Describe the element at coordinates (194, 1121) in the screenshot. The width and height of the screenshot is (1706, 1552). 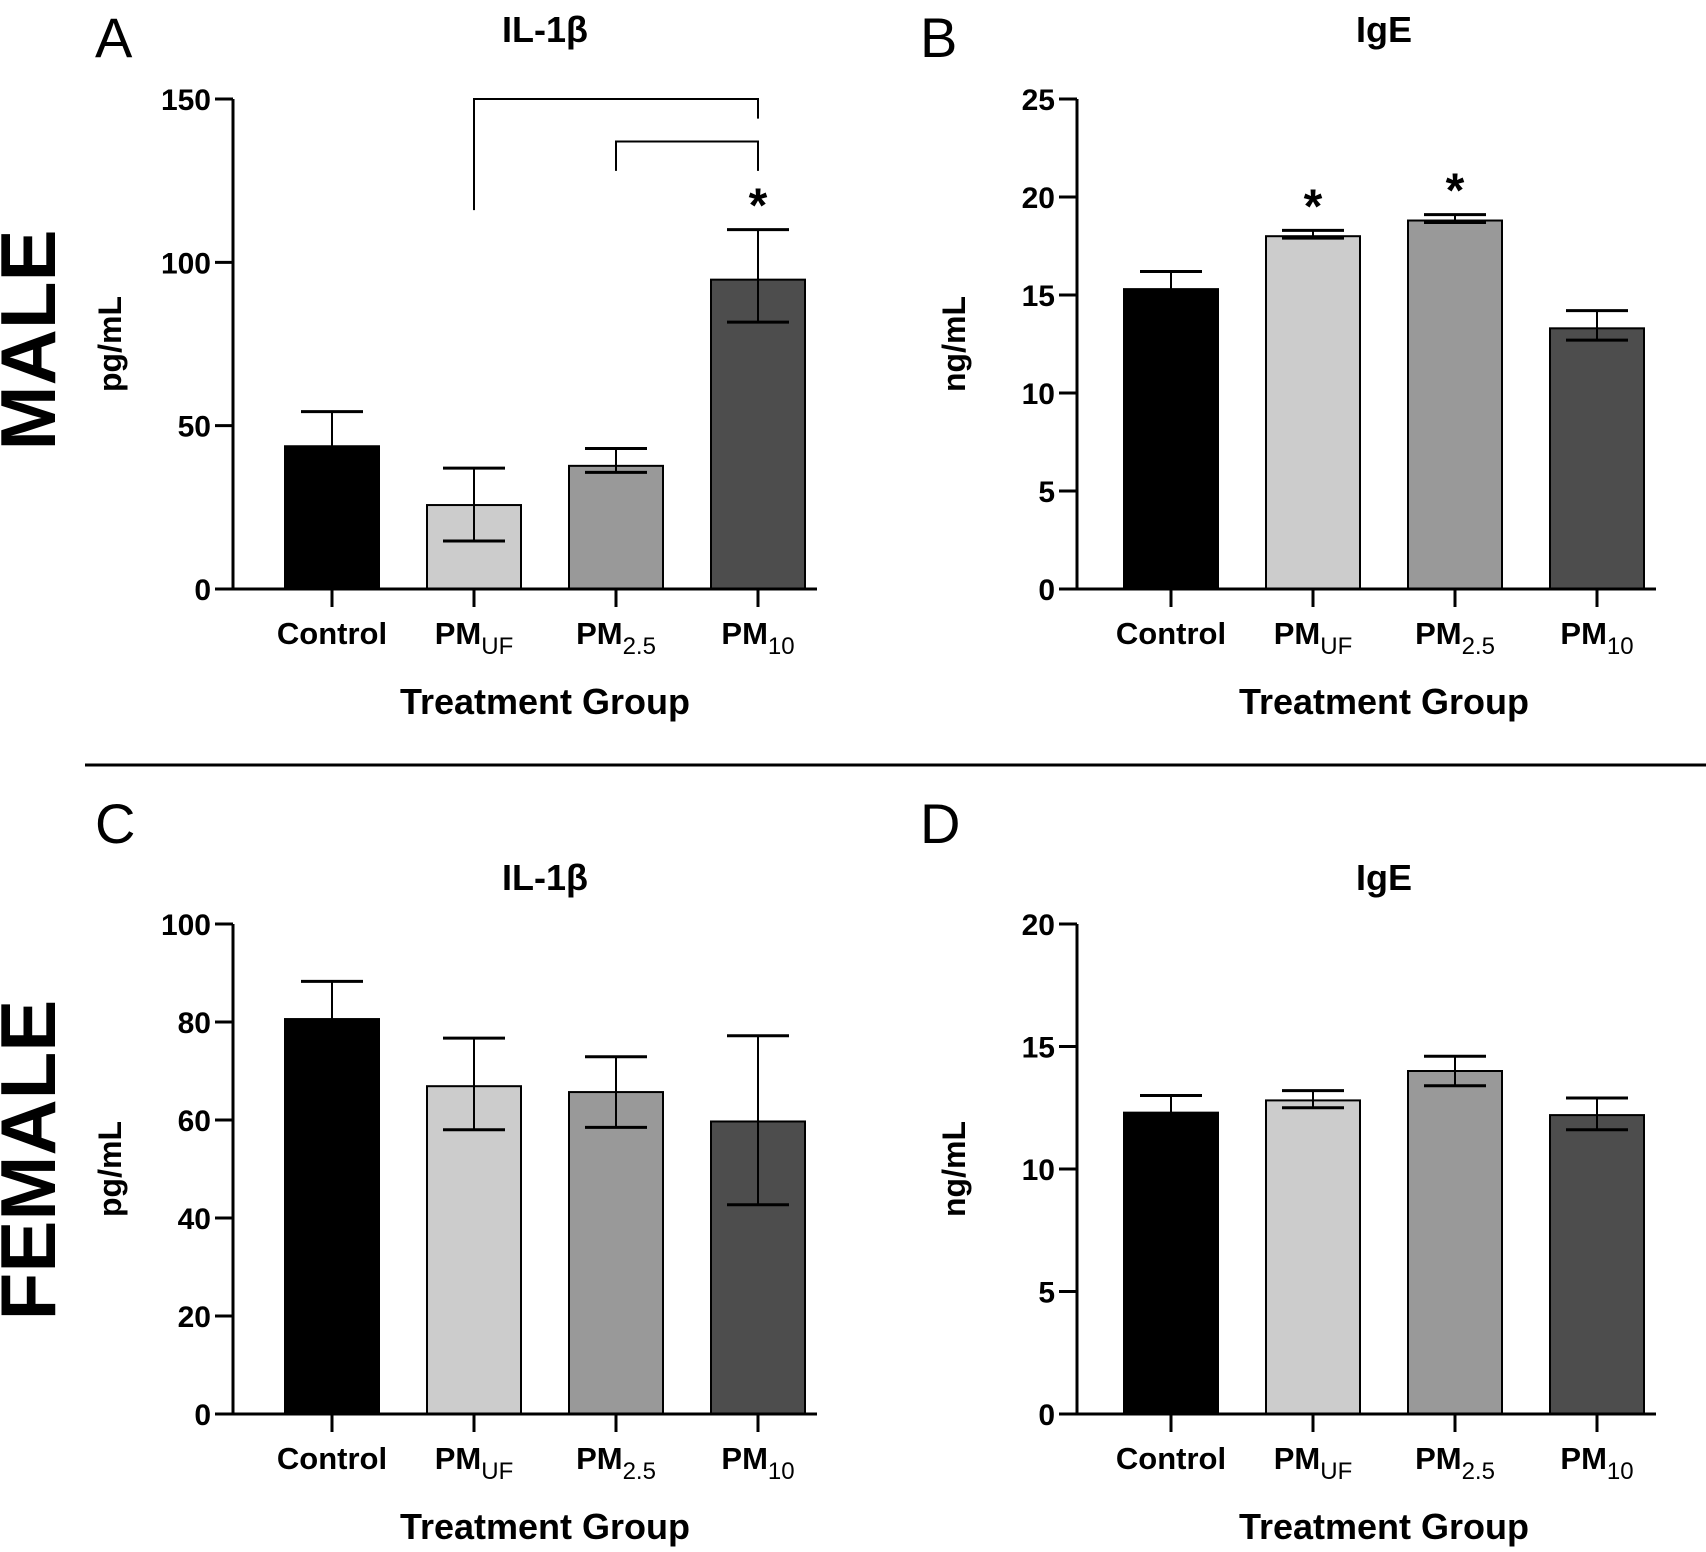
I see `y-tick-label: 60` at that location.